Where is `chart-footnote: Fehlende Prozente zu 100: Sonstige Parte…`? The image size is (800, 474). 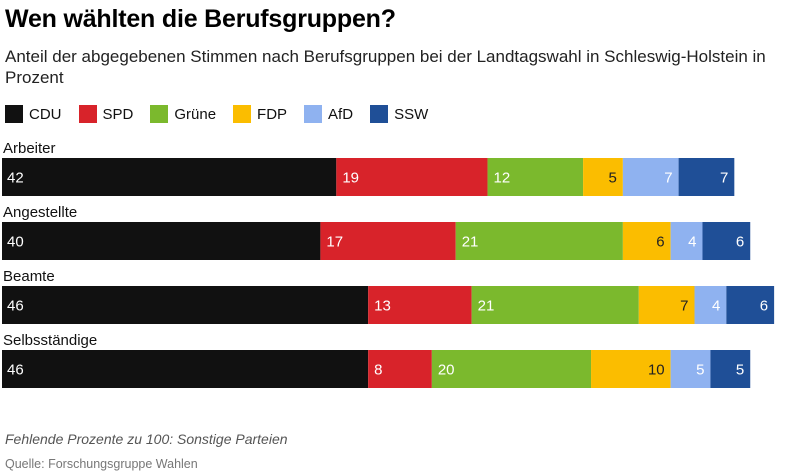 chart-footnote: Fehlende Prozente zu 100: Sonstige Parte… is located at coordinates (146, 439).